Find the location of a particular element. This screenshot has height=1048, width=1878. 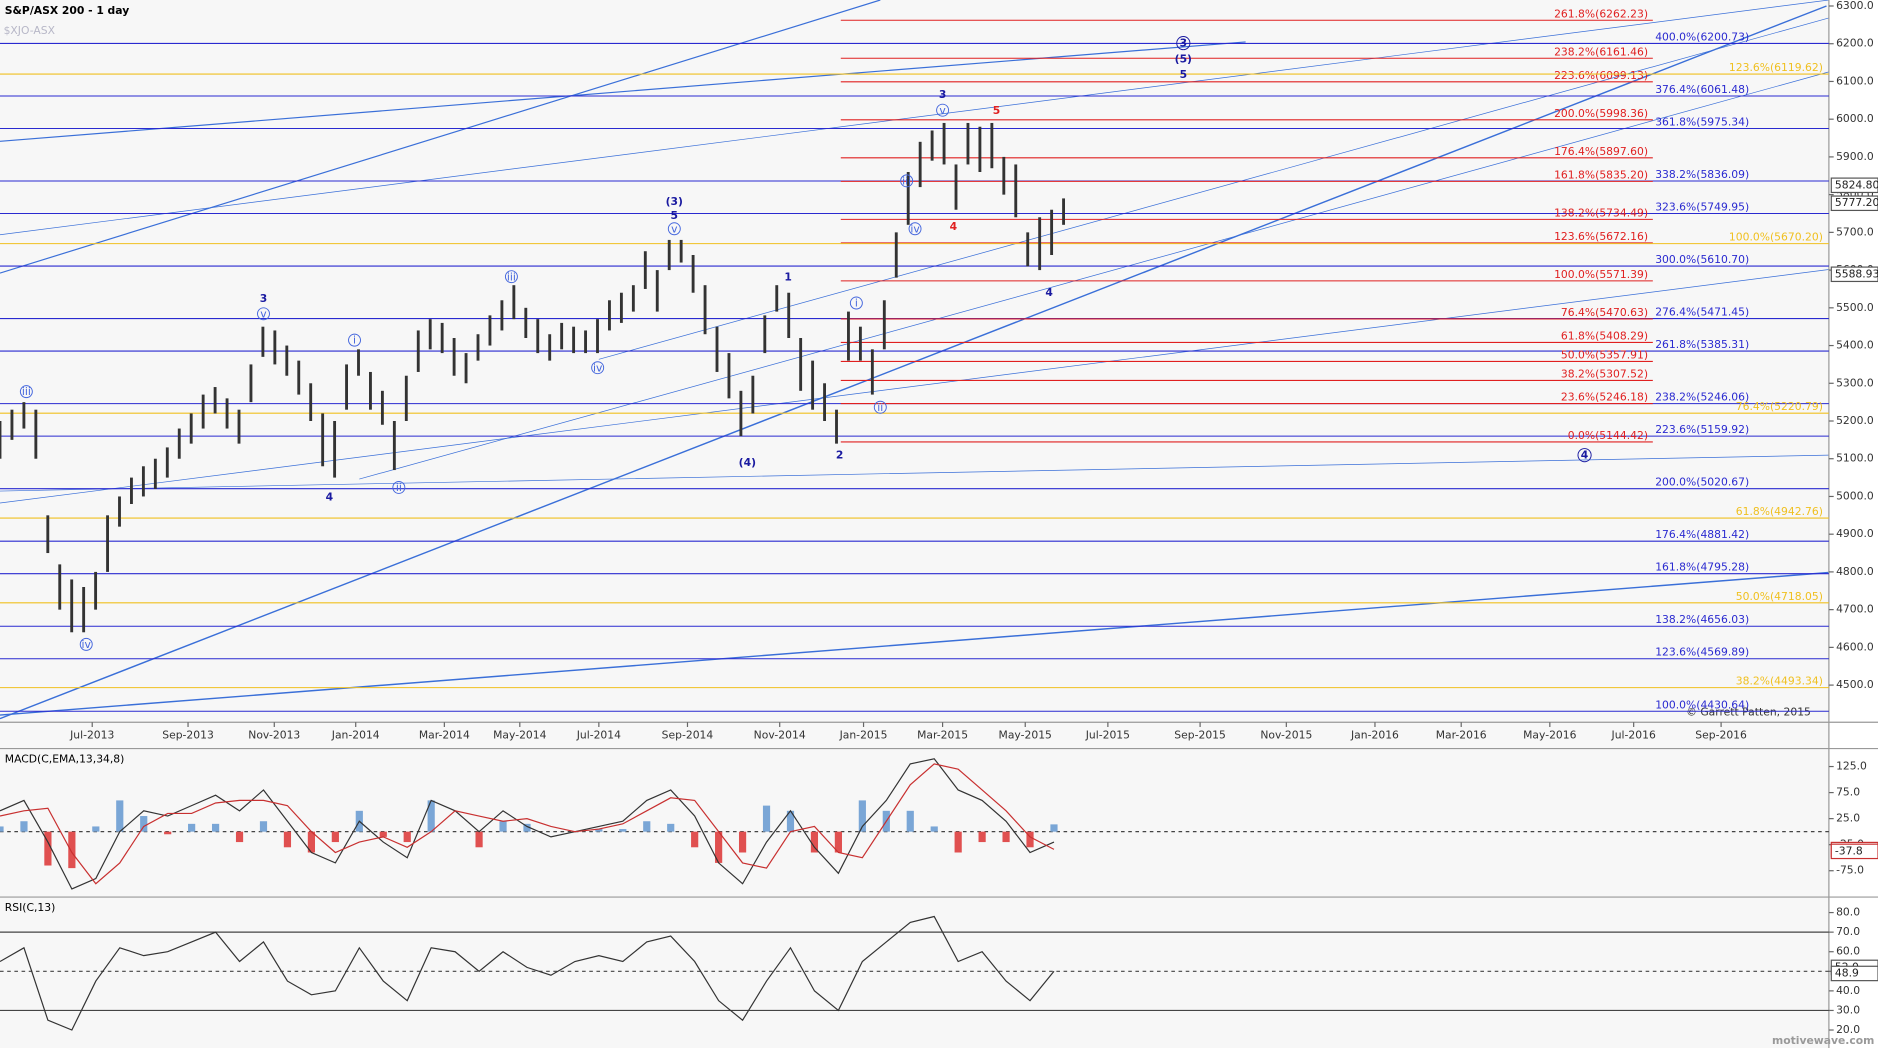

fib-label: 38.2%(4493.34) is located at coordinates (1779, 681).